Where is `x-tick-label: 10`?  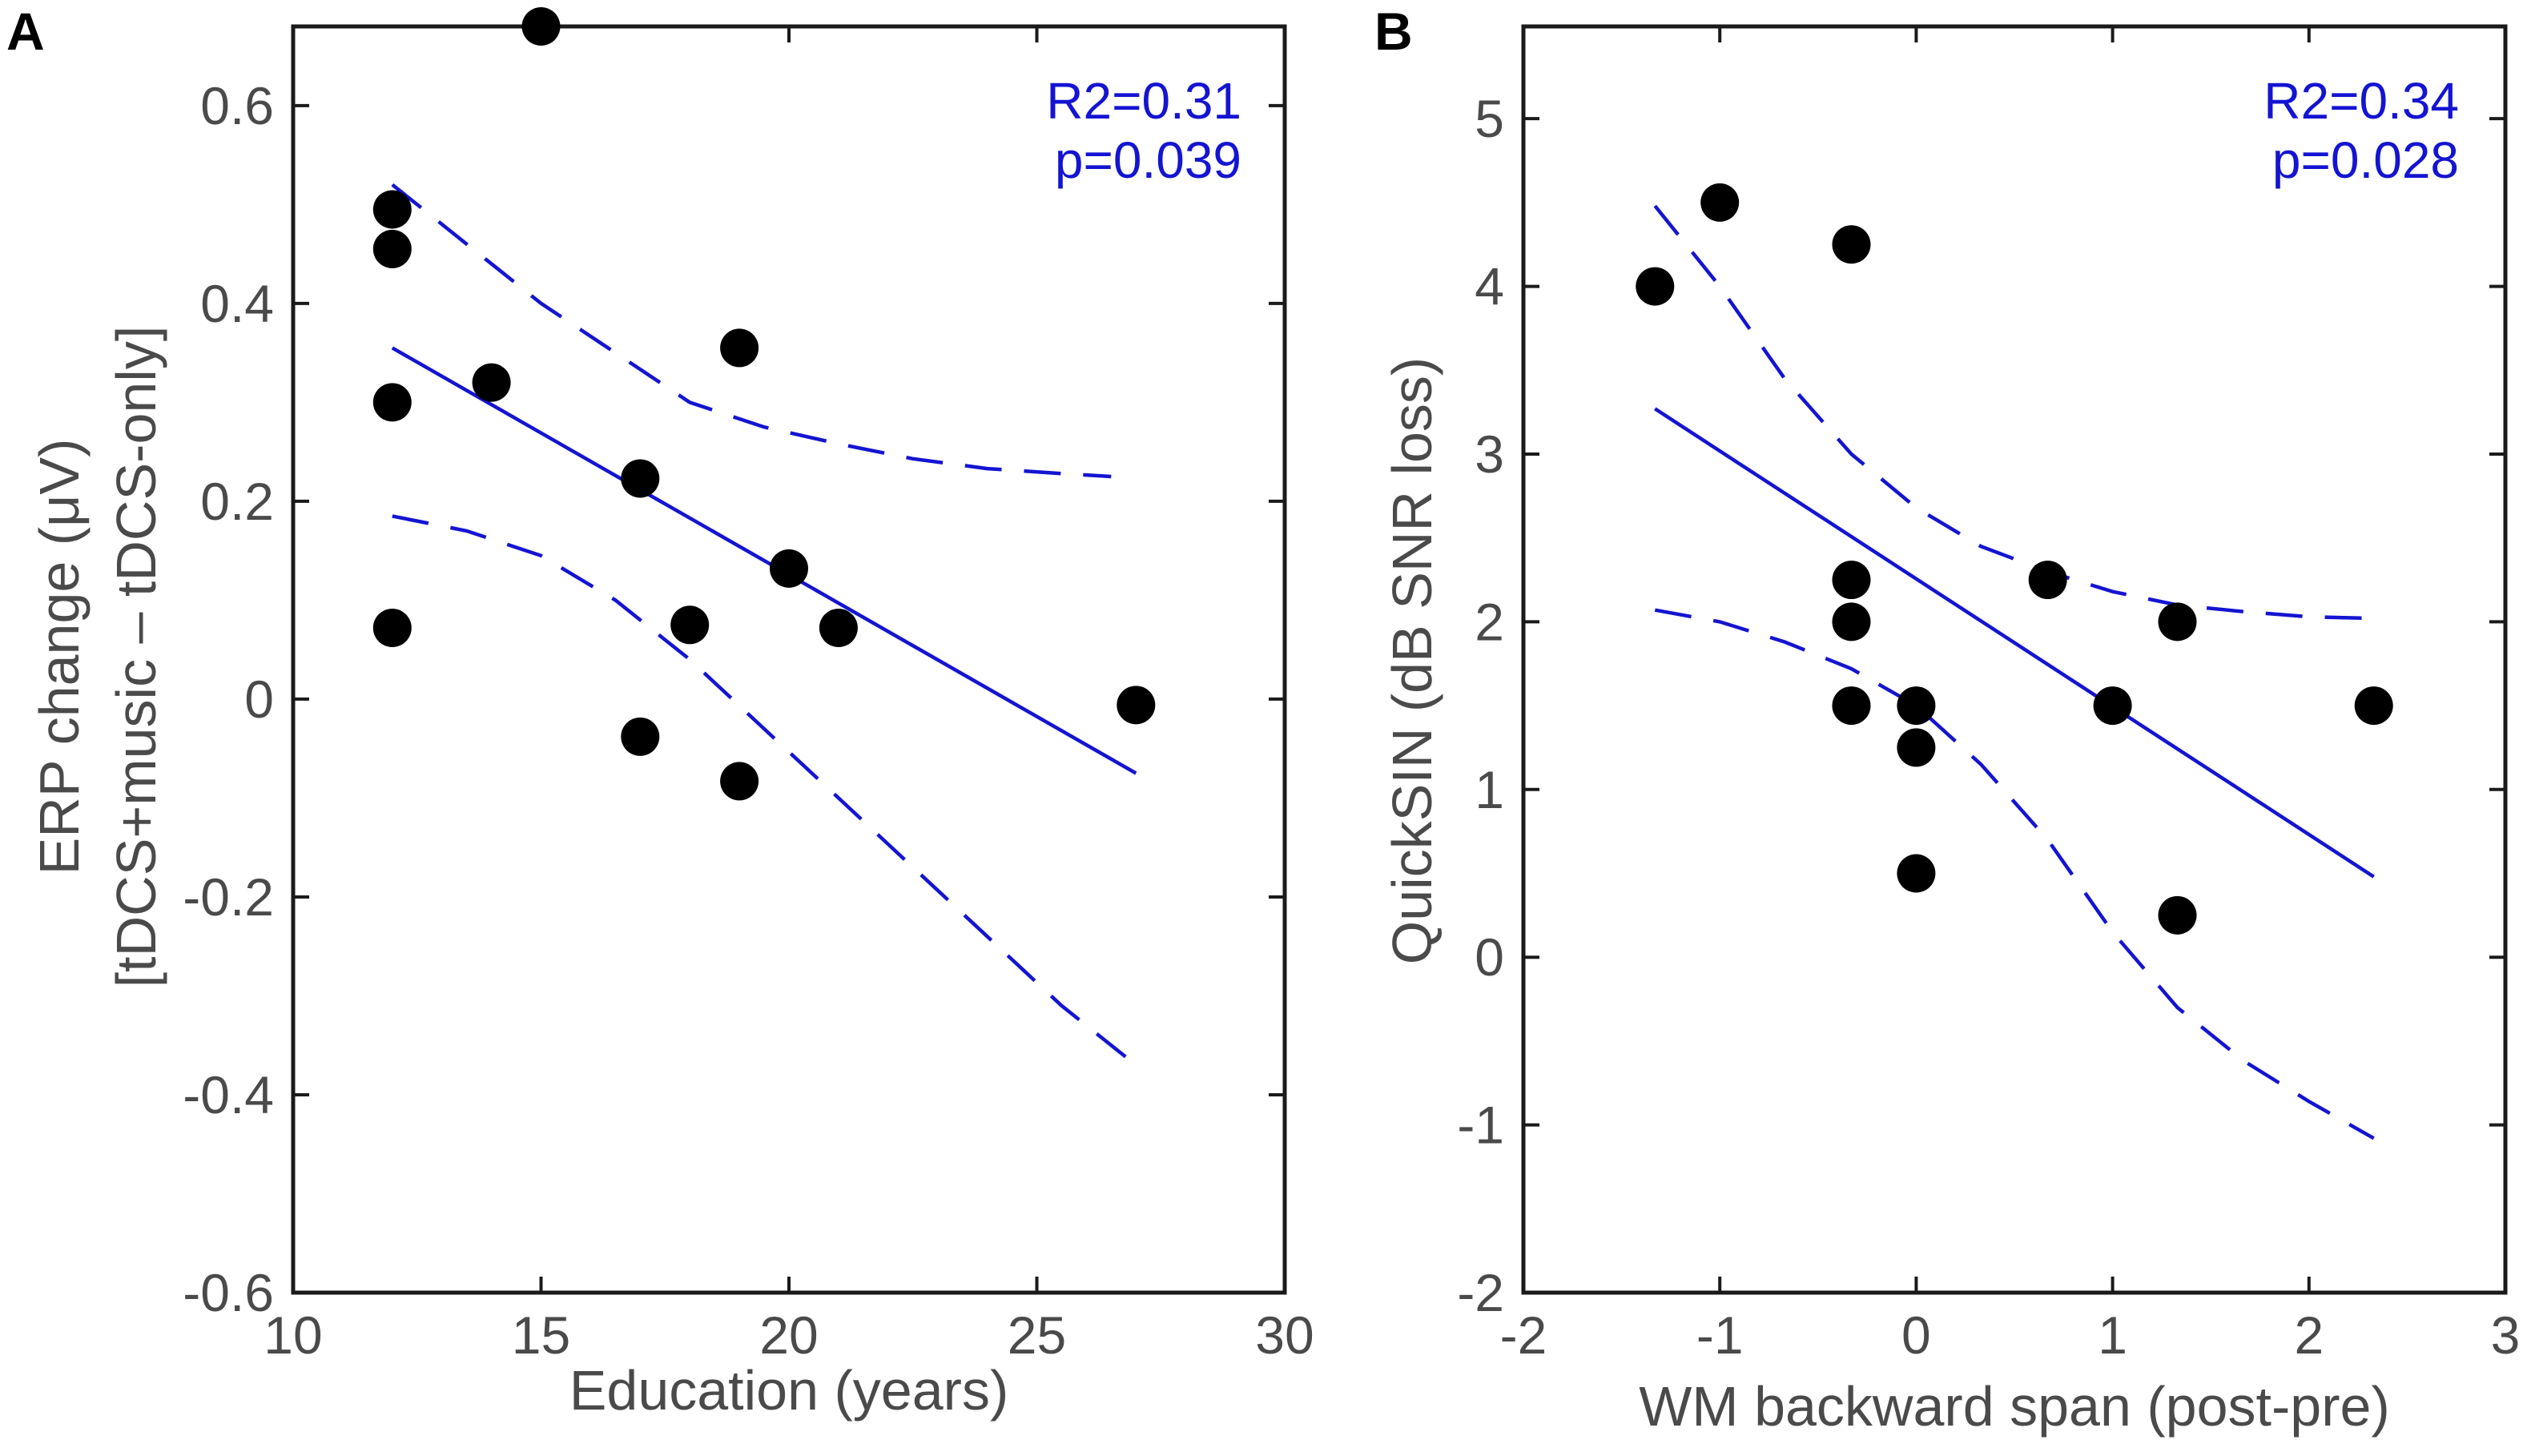
x-tick-label: 10 is located at coordinates (293, 1335).